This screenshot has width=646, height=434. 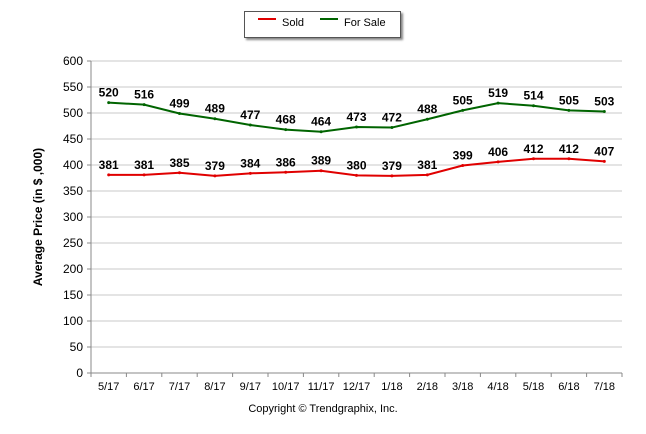 What do you see at coordinates (73, 243) in the screenshot?
I see `y-tick-label: 250` at bounding box center [73, 243].